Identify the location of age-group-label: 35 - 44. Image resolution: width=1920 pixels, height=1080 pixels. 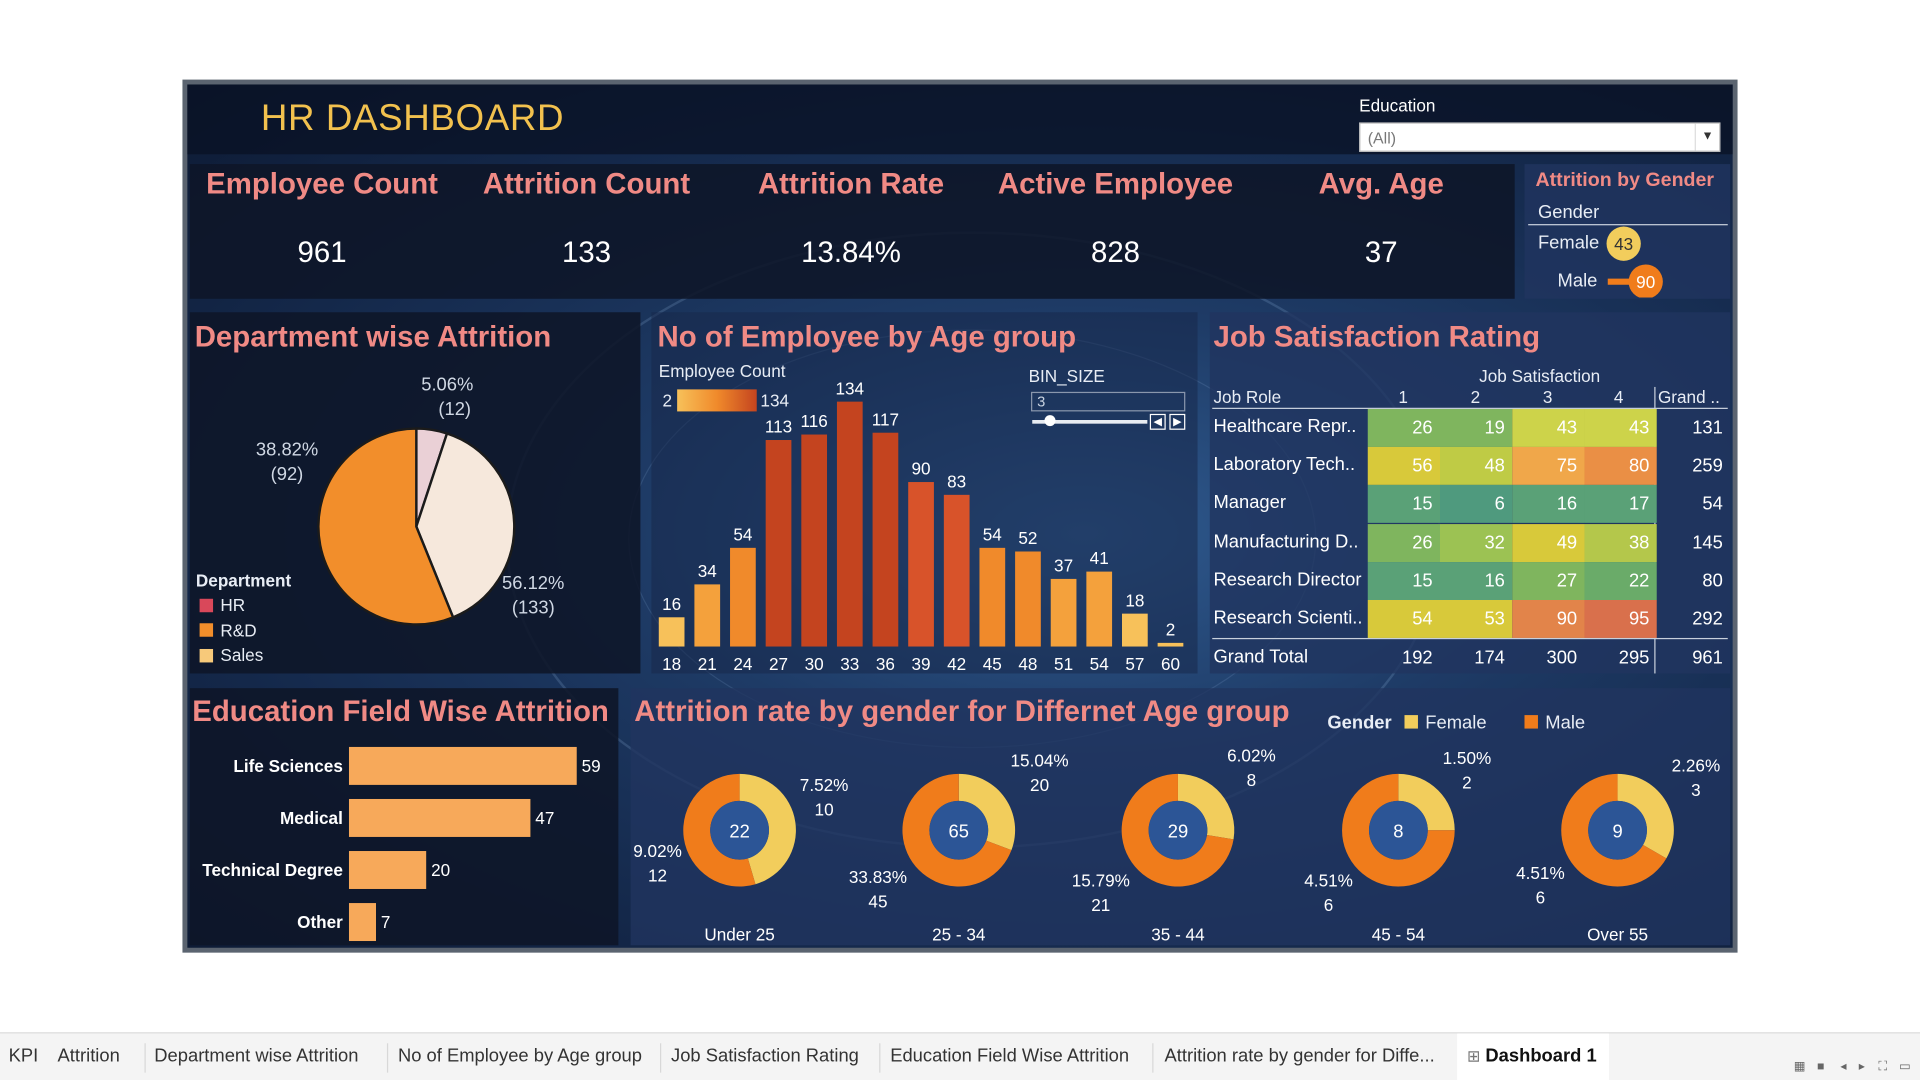
(1178, 934).